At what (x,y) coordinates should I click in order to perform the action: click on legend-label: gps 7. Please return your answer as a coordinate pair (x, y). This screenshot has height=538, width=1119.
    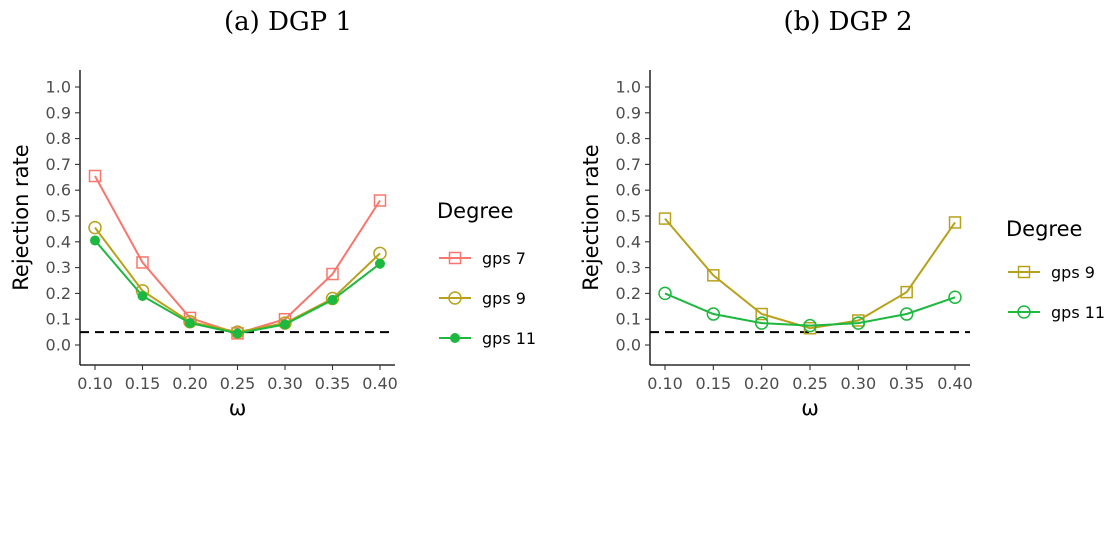
    Looking at the image, I should click on (504, 258).